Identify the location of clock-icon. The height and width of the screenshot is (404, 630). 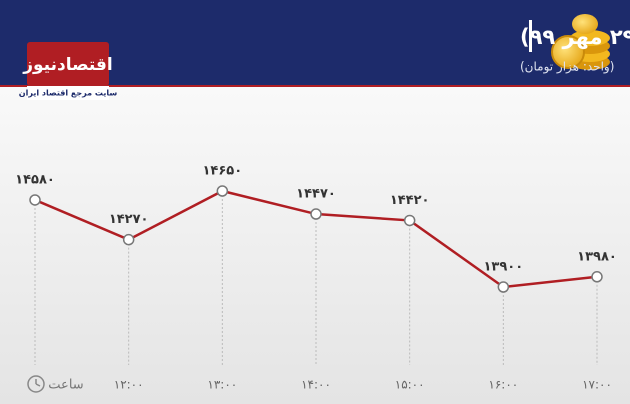
(36, 384).